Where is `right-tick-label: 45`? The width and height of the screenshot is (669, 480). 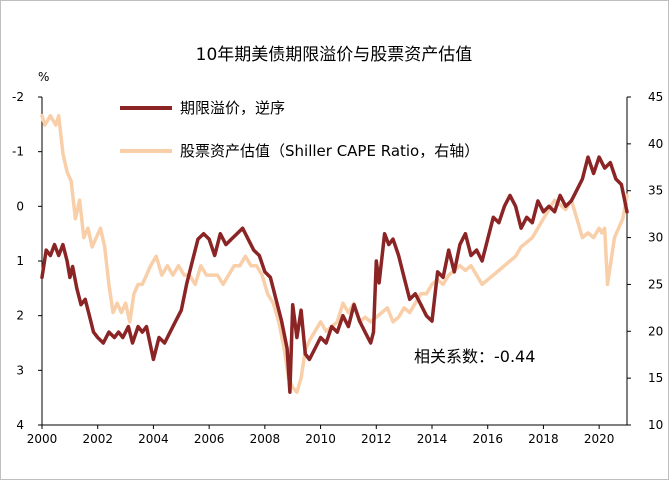
right-tick-label: 45 is located at coordinates (655, 97).